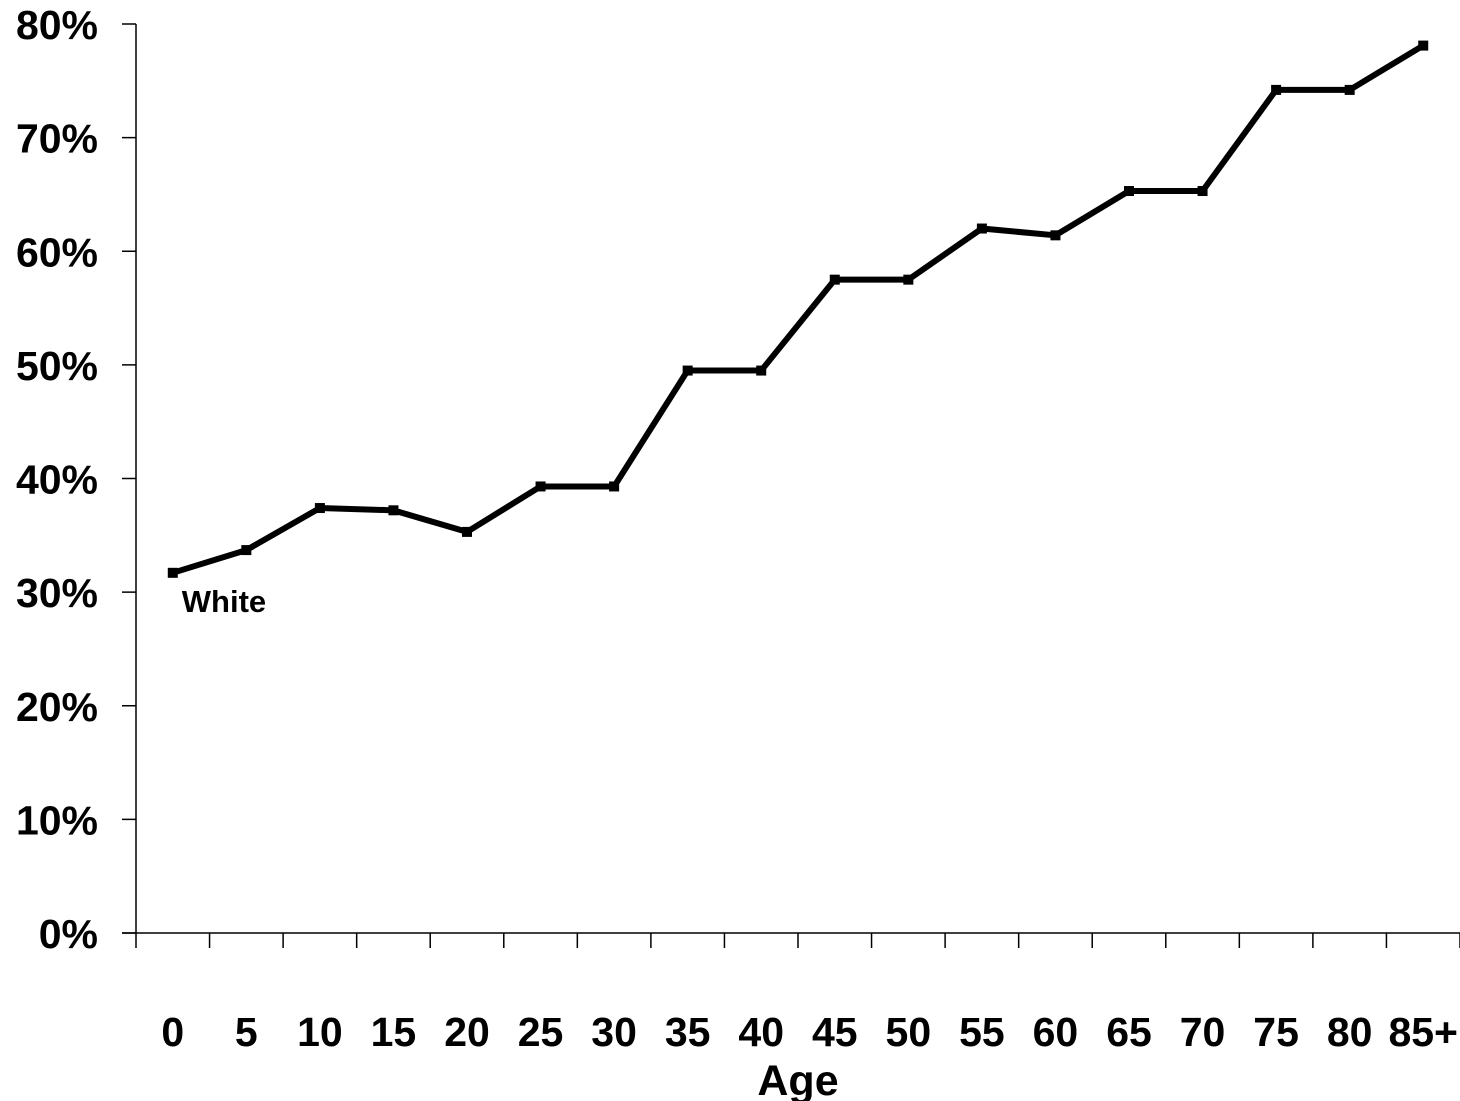 The width and height of the screenshot is (1460, 1101). What do you see at coordinates (1276, 1032) in the screenshot?
I see `x-tick-label: 75` at bounding box center [1276, 1032].